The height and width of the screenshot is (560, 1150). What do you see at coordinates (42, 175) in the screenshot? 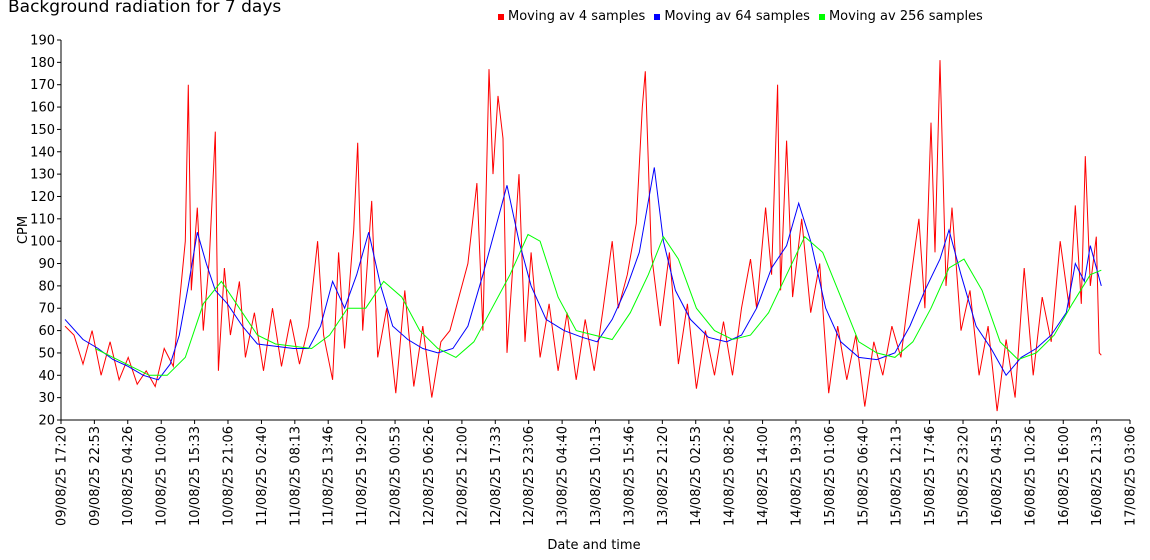
I see `y-tick-label: 130` at bounding box center [42, 175].